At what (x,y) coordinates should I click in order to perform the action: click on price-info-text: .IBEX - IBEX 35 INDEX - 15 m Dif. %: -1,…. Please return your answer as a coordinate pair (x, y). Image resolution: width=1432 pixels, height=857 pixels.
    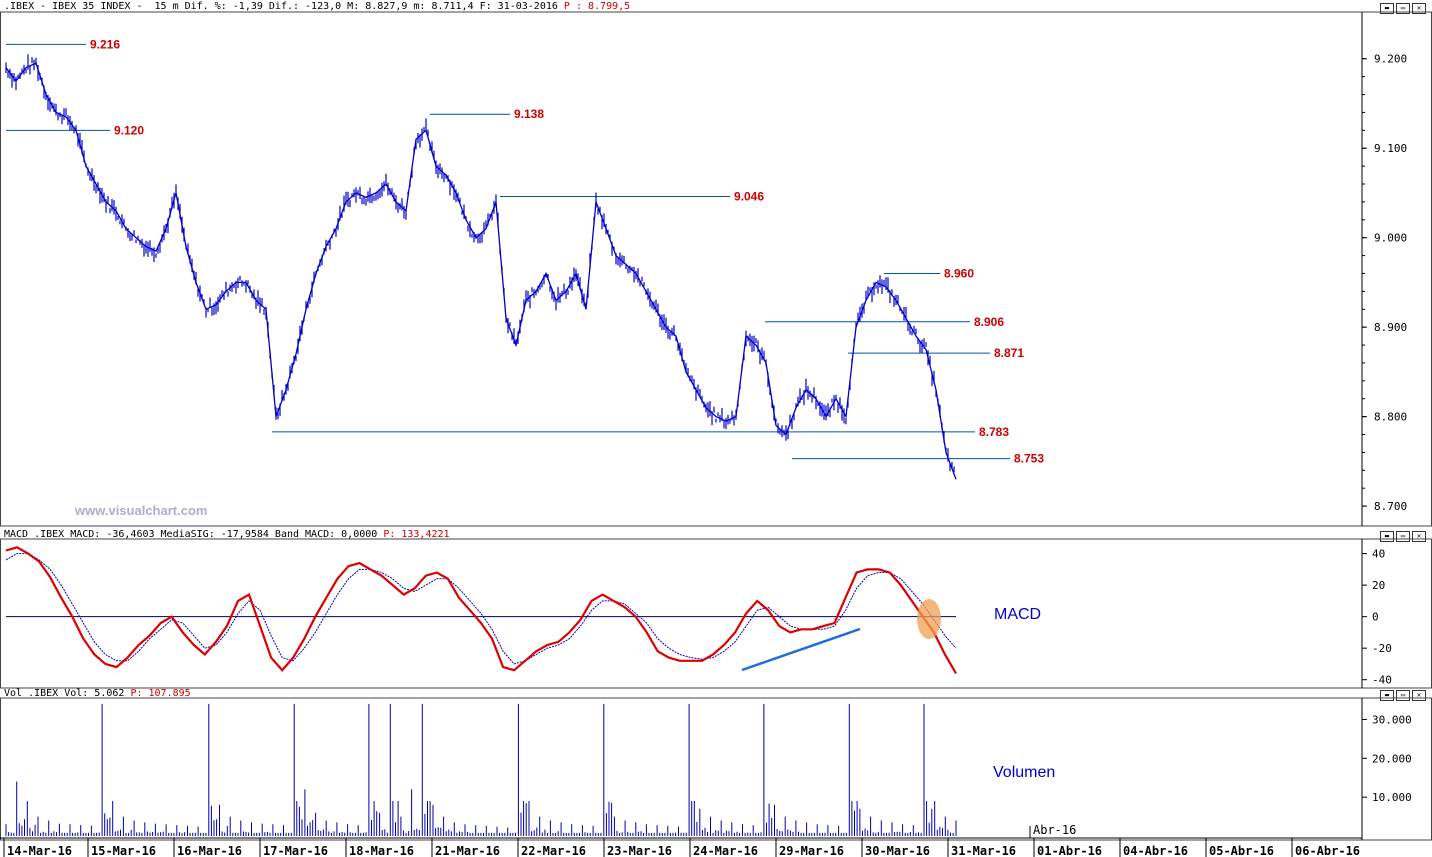
    Looking at the image, I should click on (281, 6).